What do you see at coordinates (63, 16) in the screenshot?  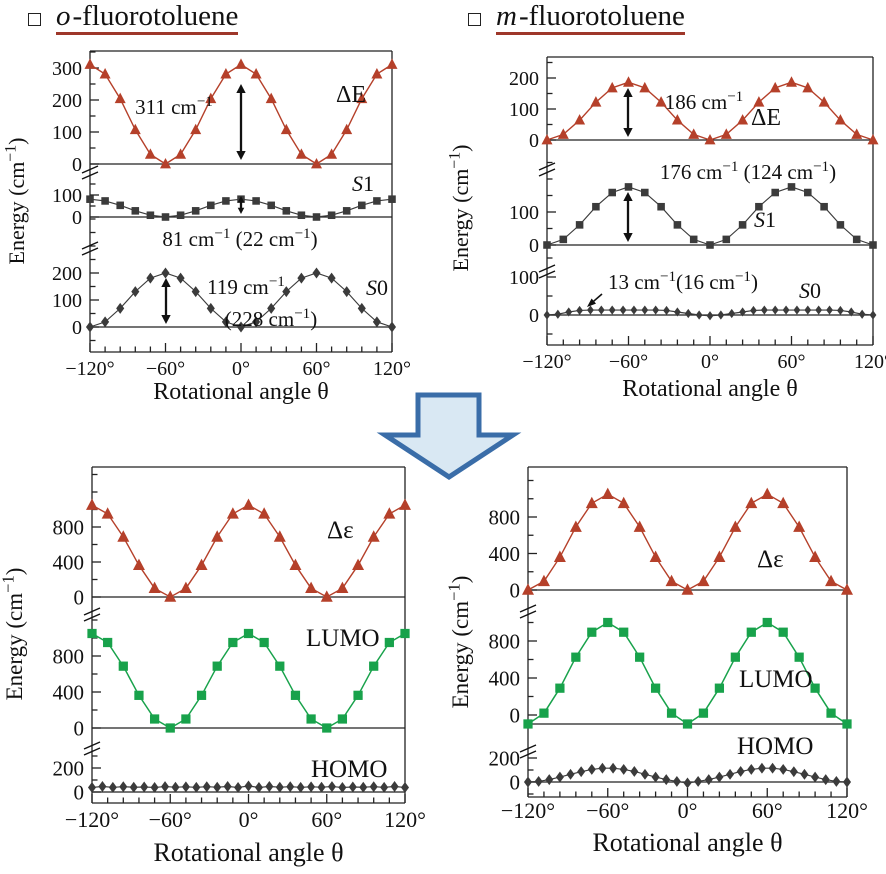 I see `italic-prefix: o` at bounding box center [63, 16].